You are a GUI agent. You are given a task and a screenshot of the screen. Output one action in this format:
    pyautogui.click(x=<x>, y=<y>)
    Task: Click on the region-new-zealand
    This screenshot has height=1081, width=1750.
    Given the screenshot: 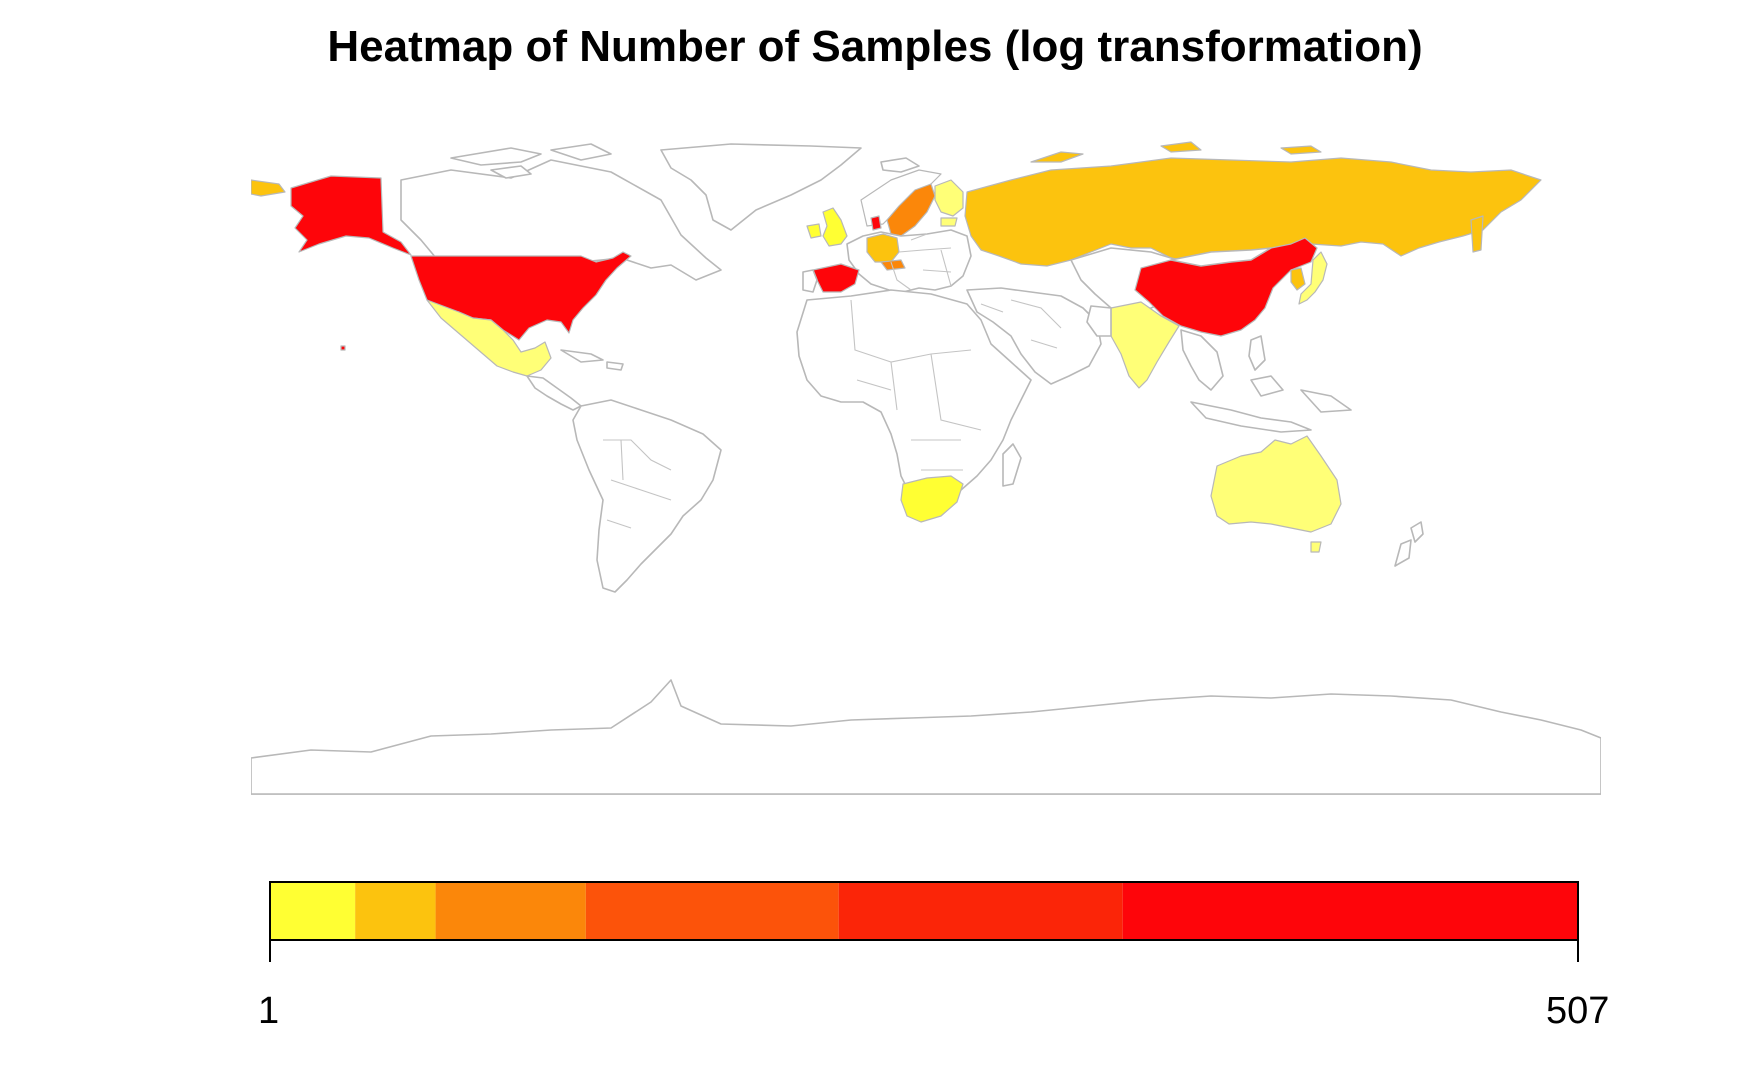 What is the action you would take?
    pyautogui.click(x=1409, y=544)
    